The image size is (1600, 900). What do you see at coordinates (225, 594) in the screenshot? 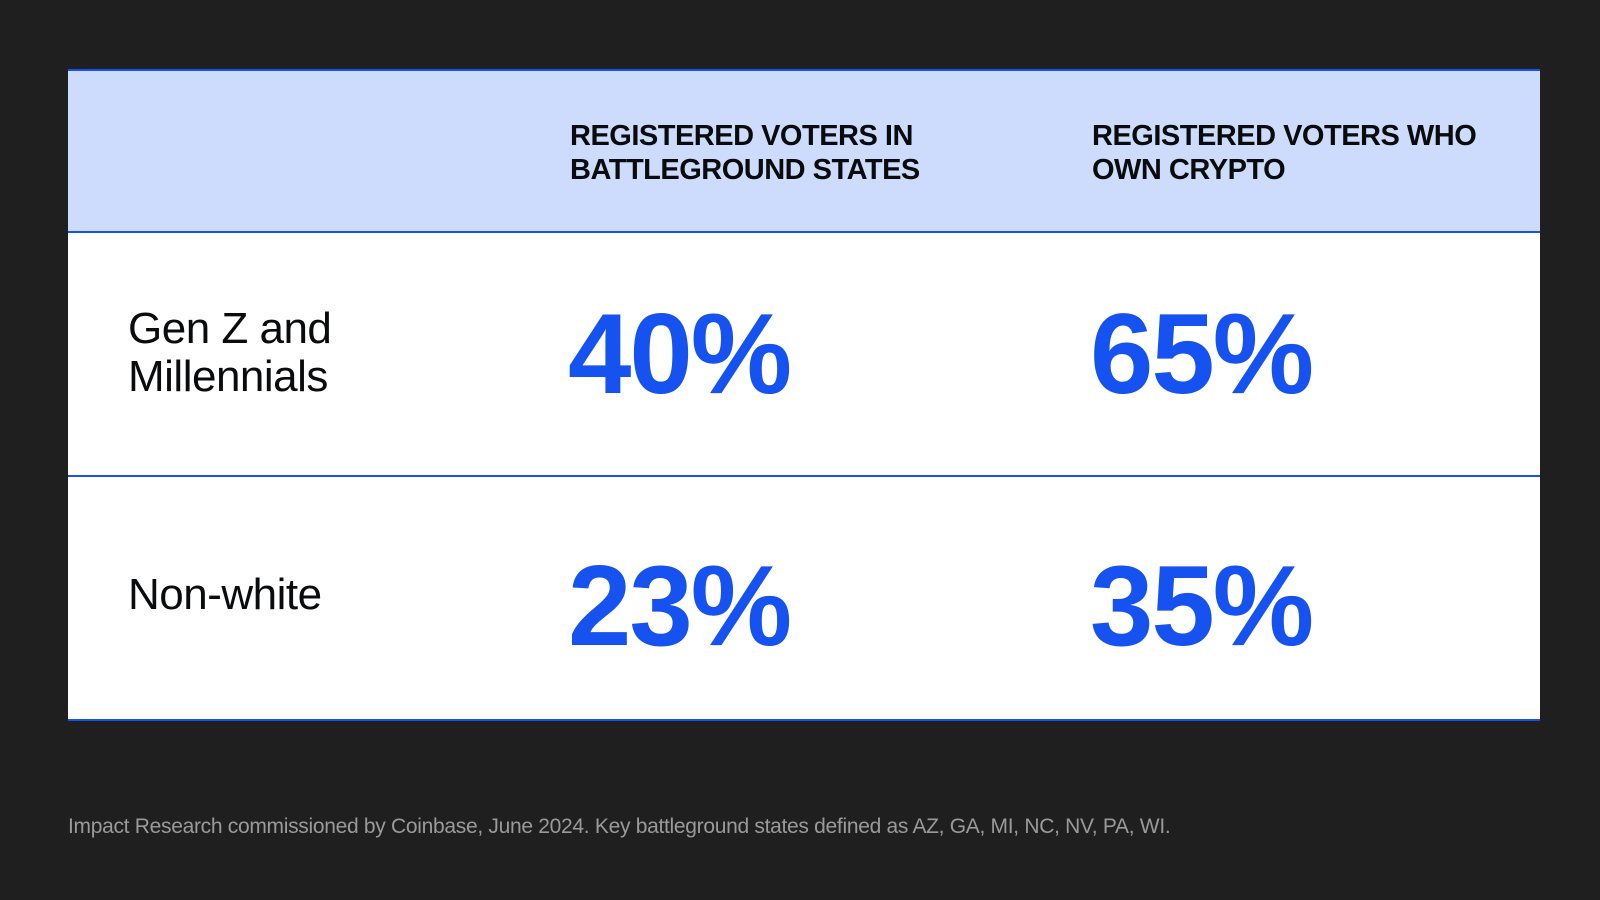
I see `row-label-non-white: Non-white` at bounding box center [225, 594].